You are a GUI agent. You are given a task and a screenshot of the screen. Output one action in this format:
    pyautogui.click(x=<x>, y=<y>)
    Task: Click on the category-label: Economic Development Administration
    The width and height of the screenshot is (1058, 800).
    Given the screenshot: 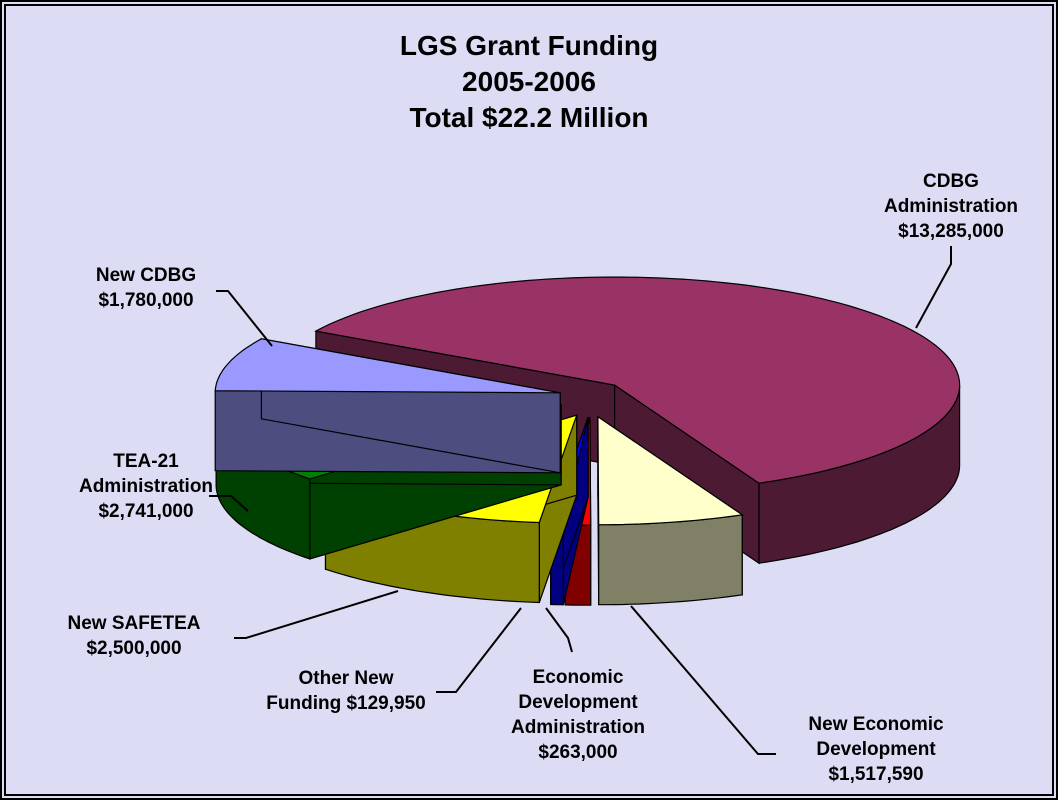 What is the action you would take?
    pyautogui.click(x=578, y=702)
    